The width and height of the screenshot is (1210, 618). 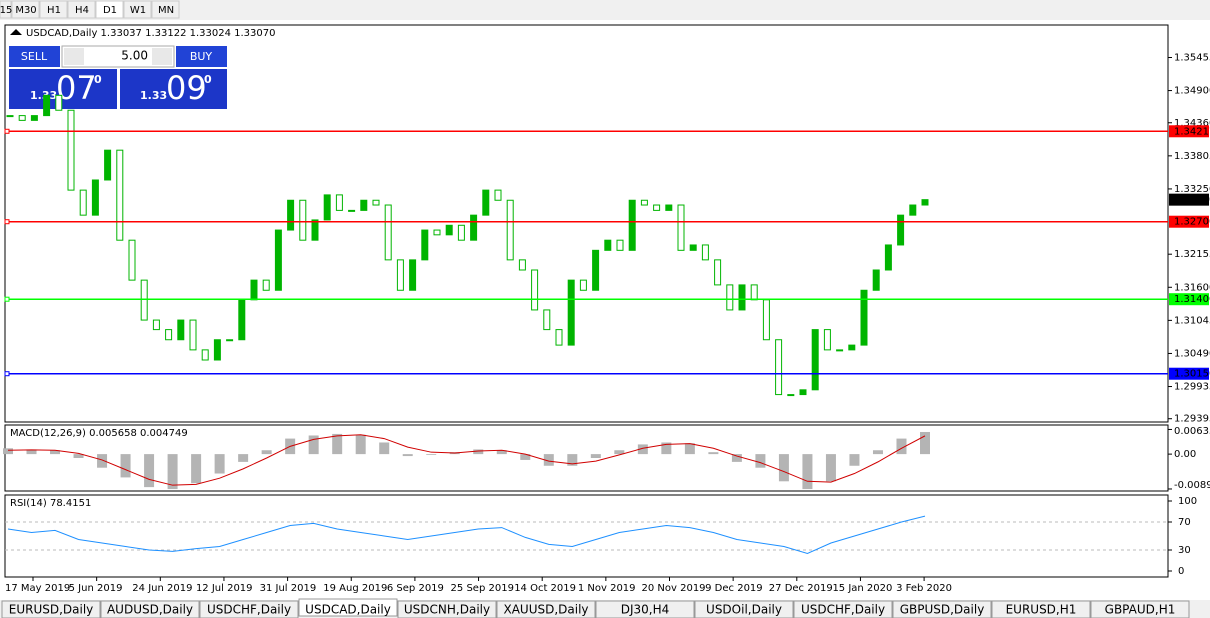 What do you see at coordinates (1192, 254) in the screenshot?
I see `y-tick-label: 1.32155` at bounding box center [1192, 254].